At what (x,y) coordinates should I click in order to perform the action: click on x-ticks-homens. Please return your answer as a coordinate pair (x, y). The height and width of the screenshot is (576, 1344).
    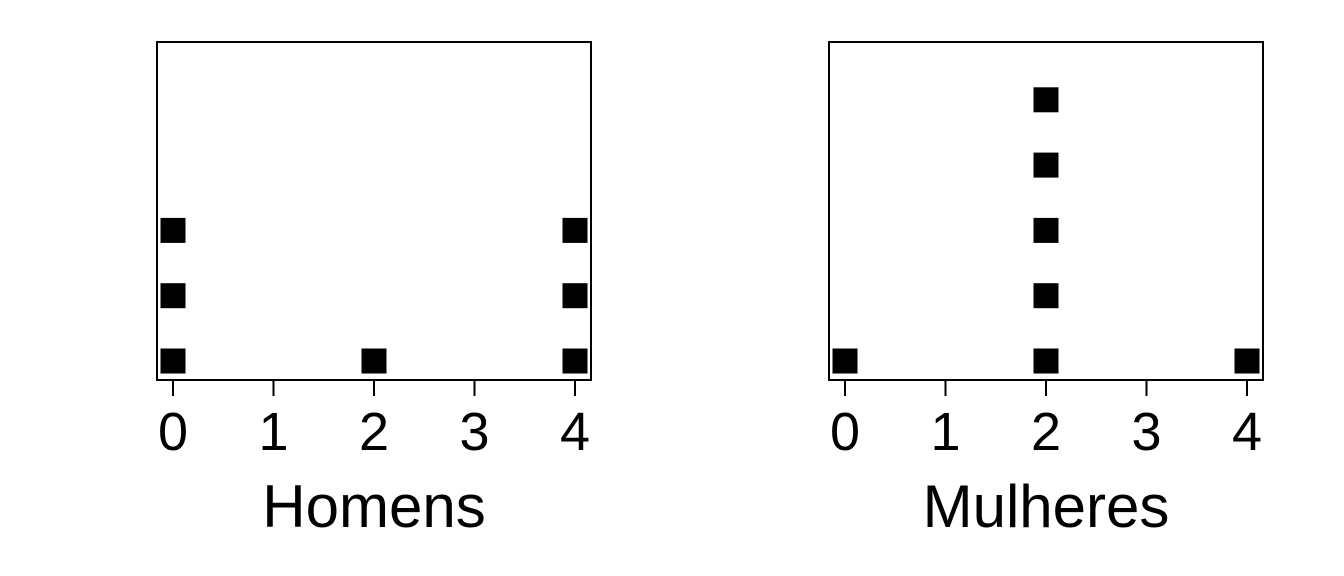
    Looking at the image, I should click on (374, 388).